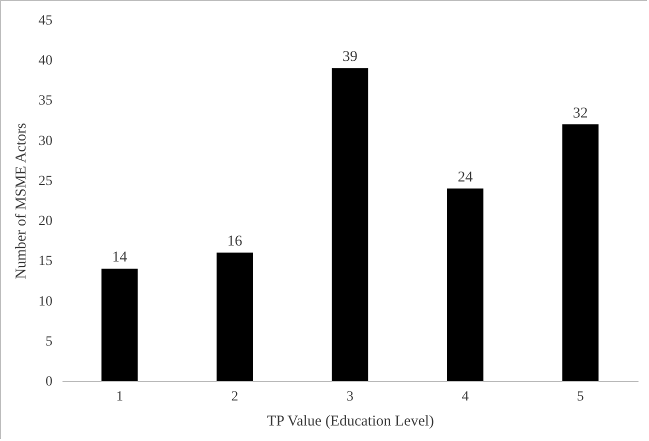 This screenshot has width=649, height=441. What do you see at coordinates (45, 61) in the screenshot?
I see `y-tick-label: 40` at bounding box center [45, 61].